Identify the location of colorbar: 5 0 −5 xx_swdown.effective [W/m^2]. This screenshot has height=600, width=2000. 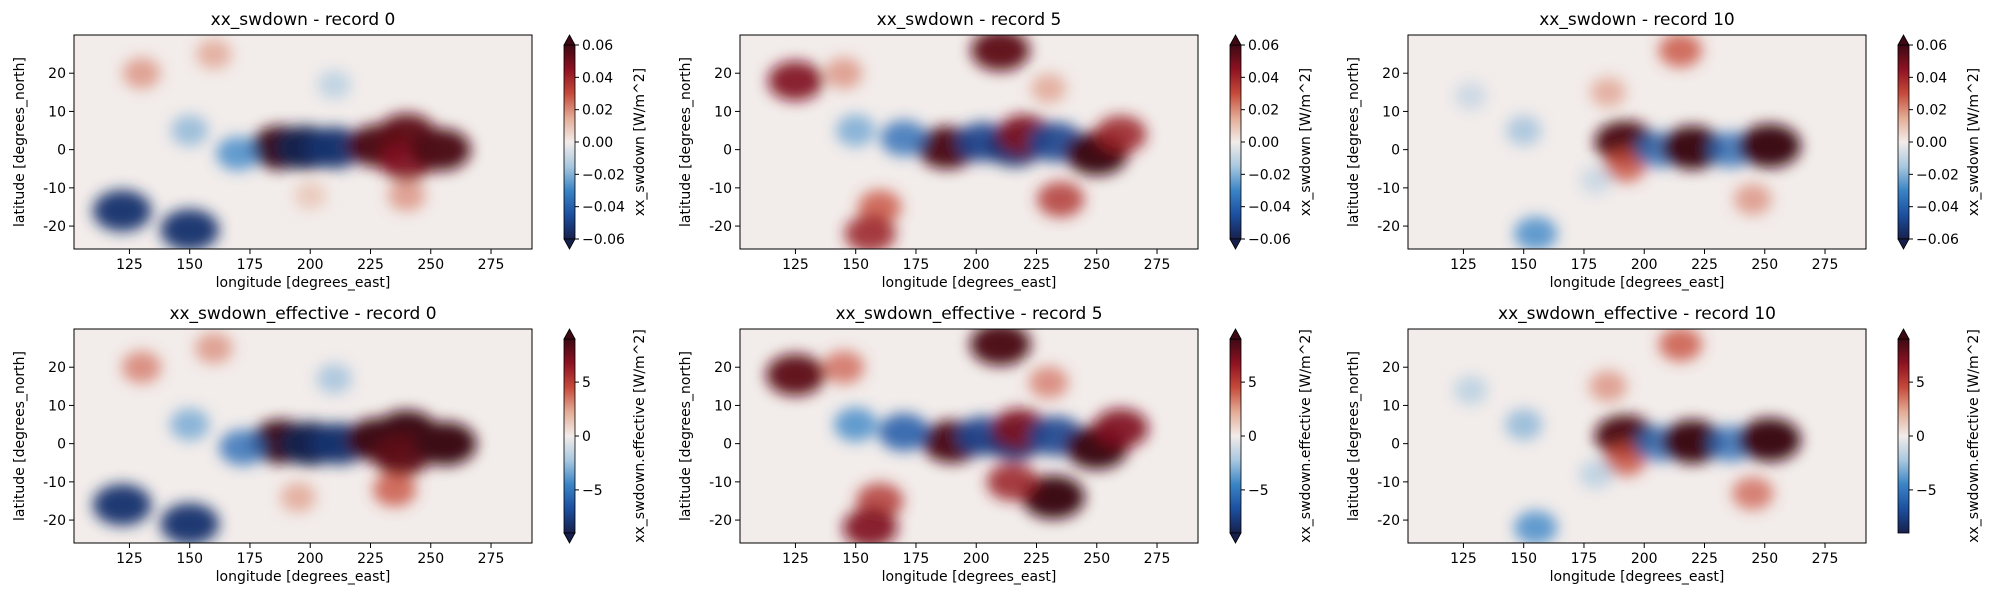
(1271, 436).